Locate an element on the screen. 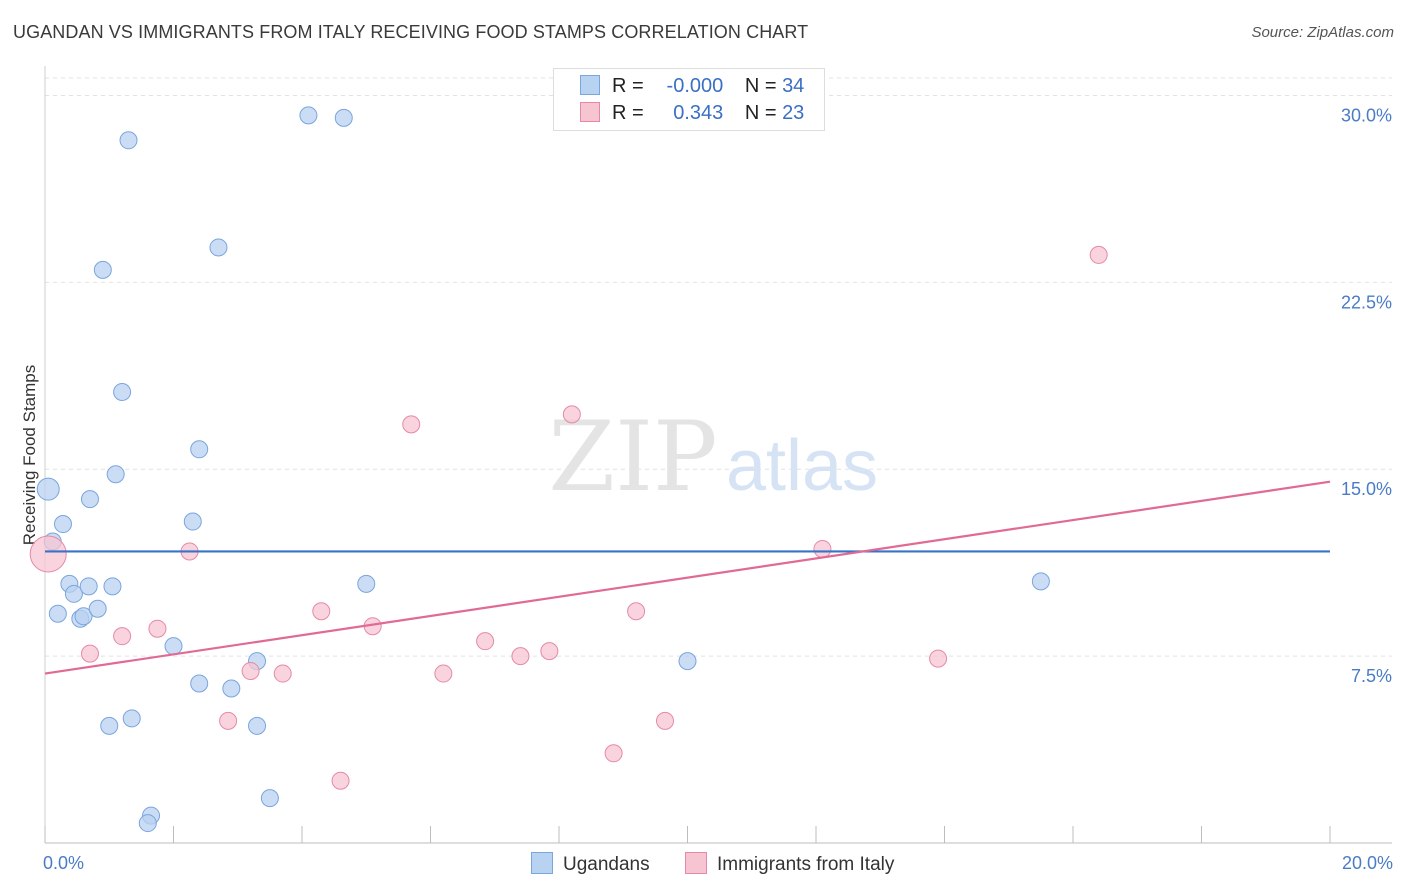  legend-swatch-ugandans is located at coordinates (590, 85).